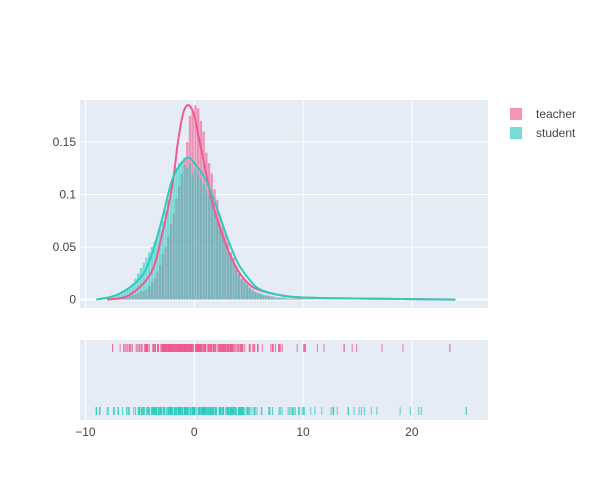  Describe the element at coordinates (556, 114) in the screenshot. I see `legend-label-teacher: teacher` at that location.